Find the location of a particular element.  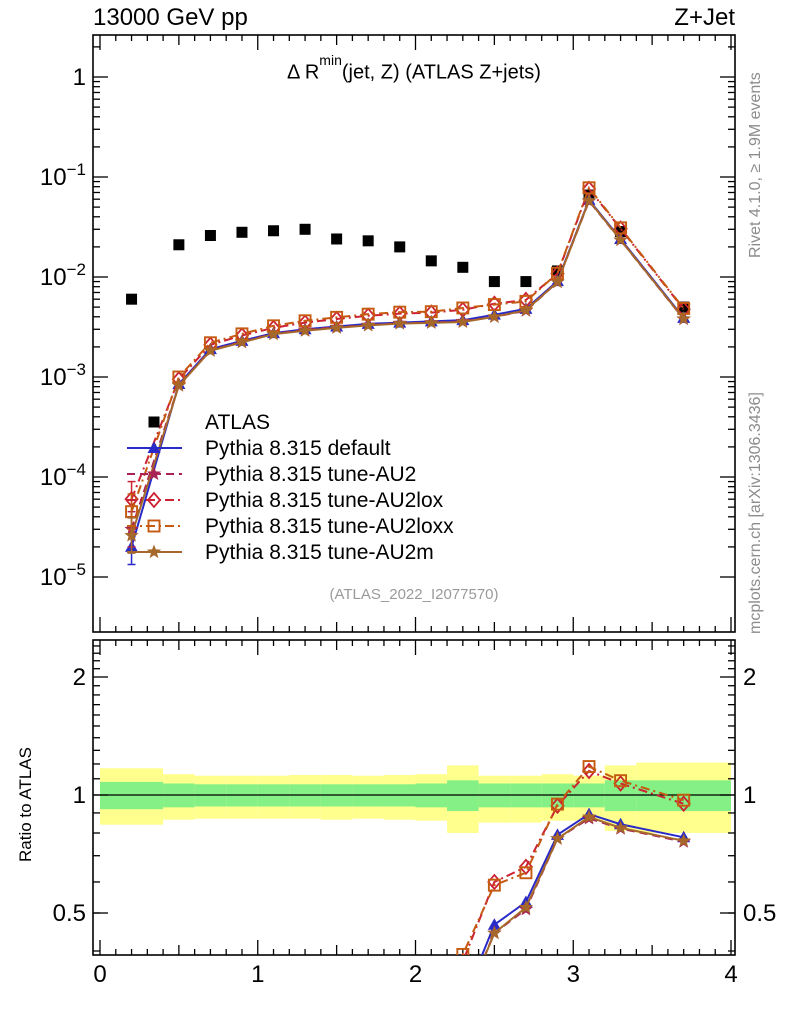

series-pythia-8-315-default-ratio is located at coordinates (585, 881).